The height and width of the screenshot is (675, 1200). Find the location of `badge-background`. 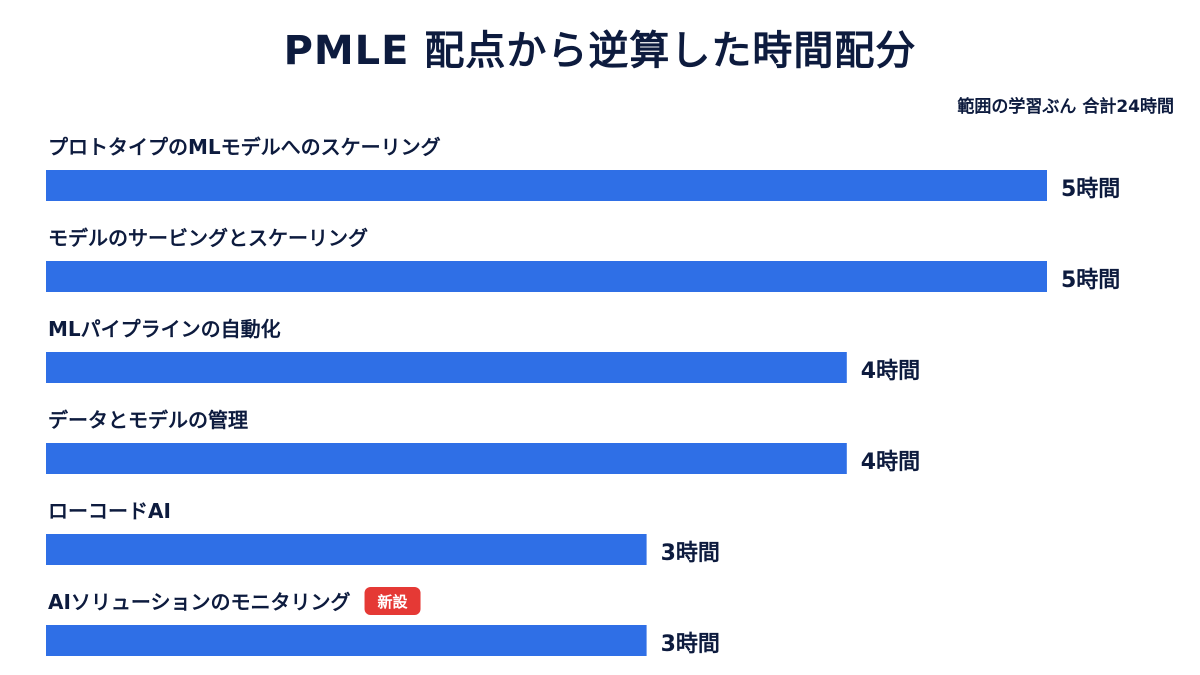

badge-background is located at coordinates (392, 601).